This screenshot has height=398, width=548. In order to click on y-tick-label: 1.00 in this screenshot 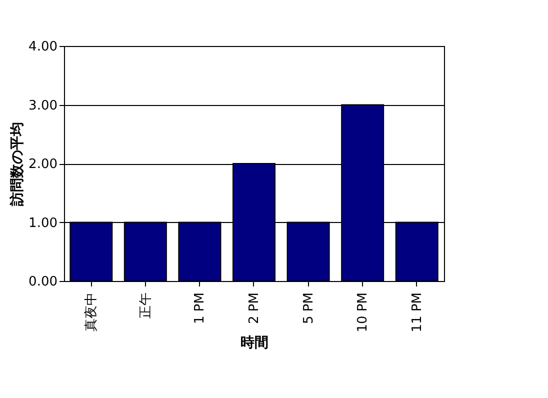, I will do `click(43, 223)`.